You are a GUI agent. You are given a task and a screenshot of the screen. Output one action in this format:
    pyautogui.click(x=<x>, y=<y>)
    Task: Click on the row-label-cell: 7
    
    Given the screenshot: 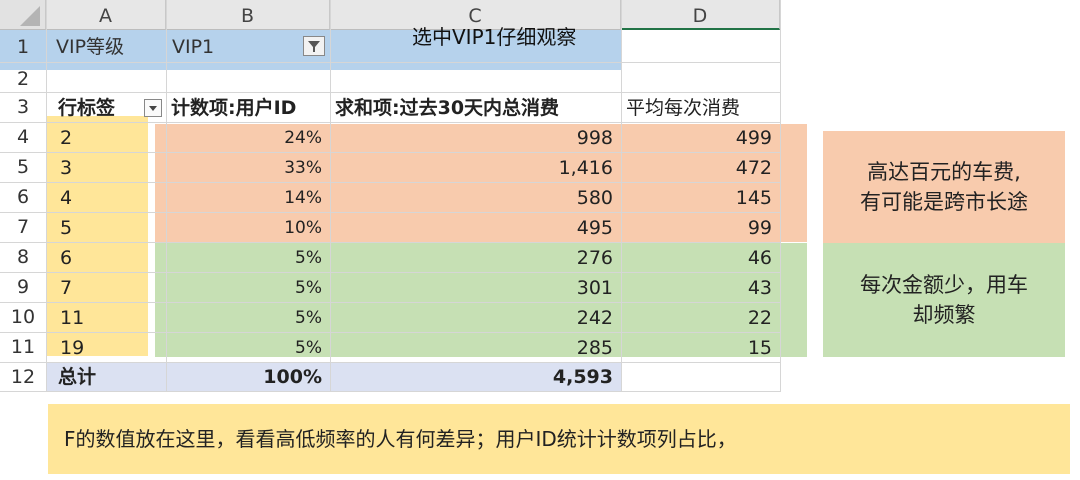 What is the action you would take?
    pyautogui.click(x=66, y=288)
    